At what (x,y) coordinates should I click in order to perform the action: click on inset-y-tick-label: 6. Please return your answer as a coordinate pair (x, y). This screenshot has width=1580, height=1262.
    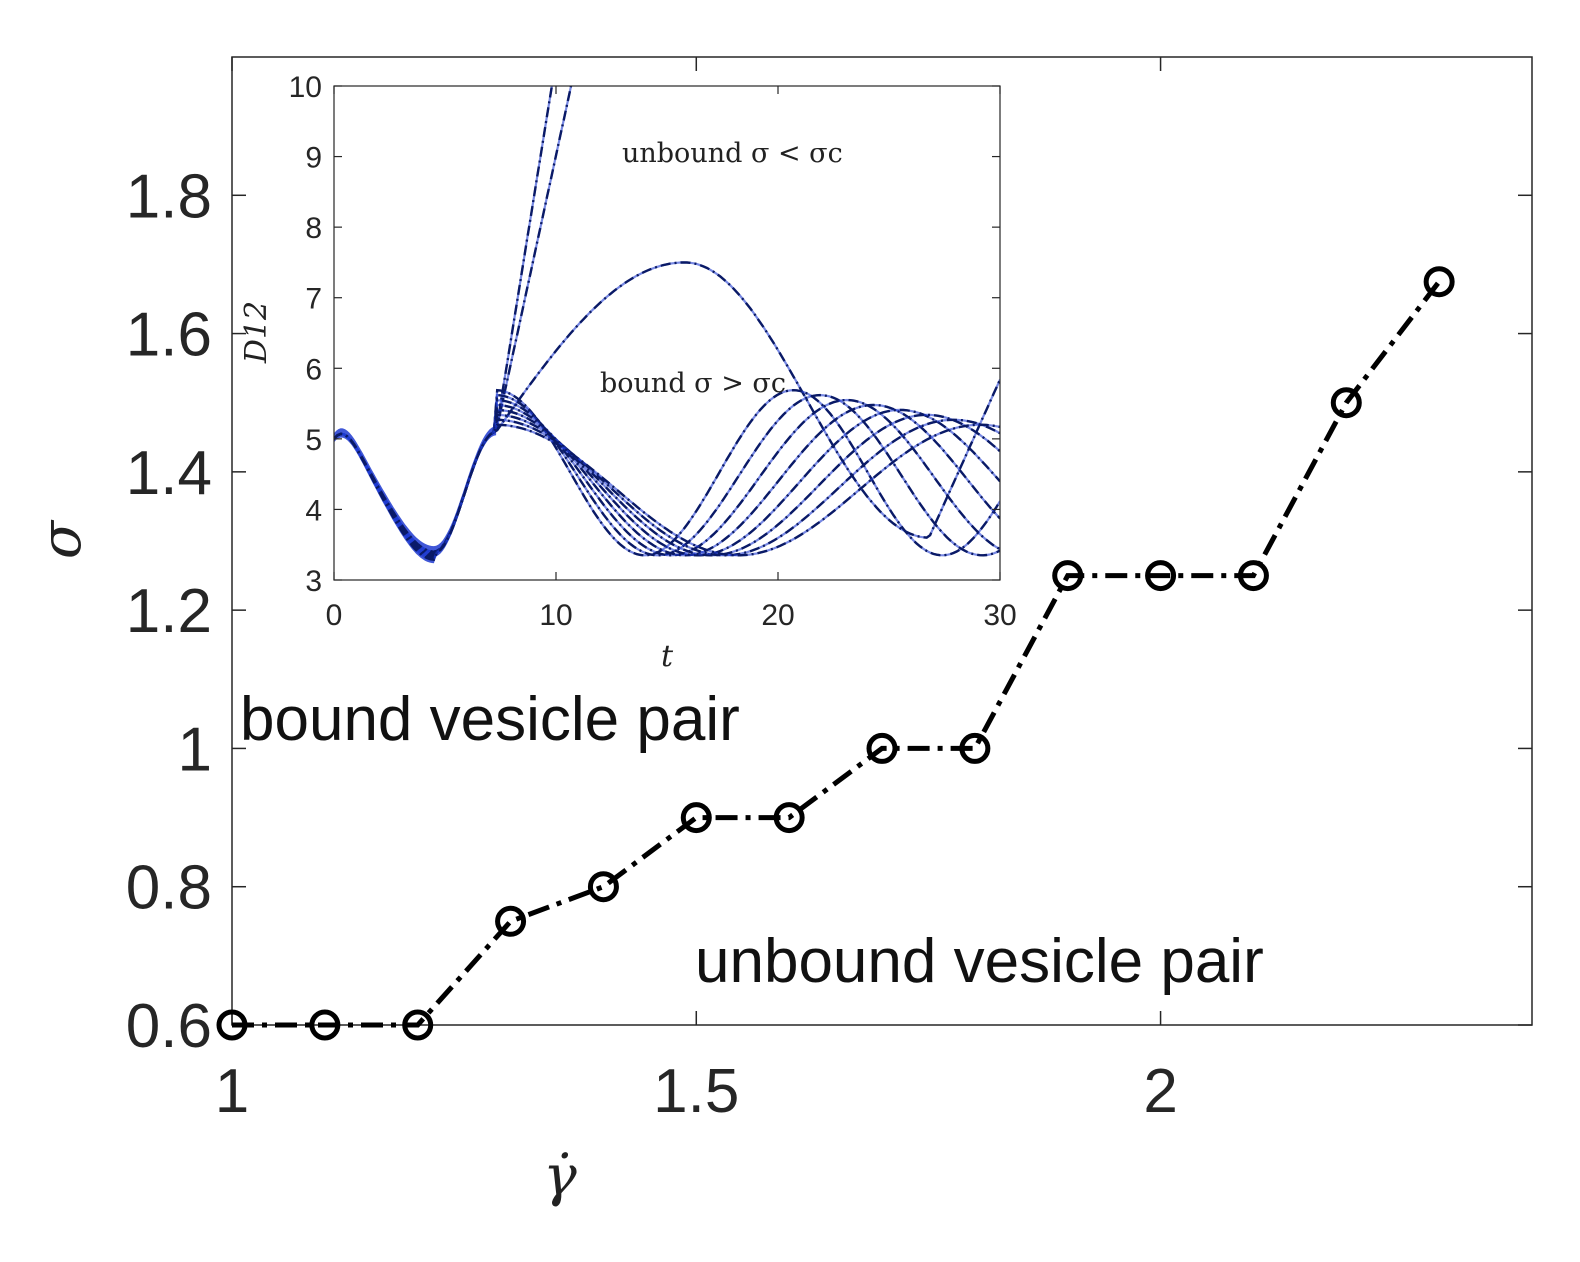
    Looking at the image, I should click on (313, 369).